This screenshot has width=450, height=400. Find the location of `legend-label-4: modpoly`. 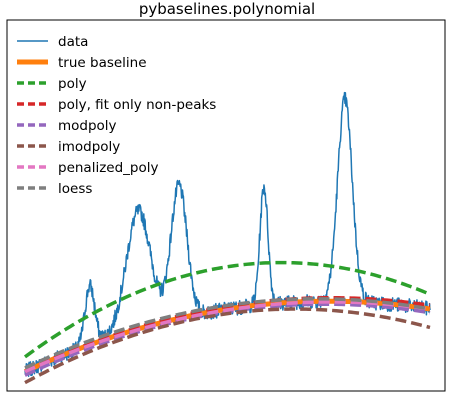

legend-label-4: modpoly is located at coordinates (87, 126).